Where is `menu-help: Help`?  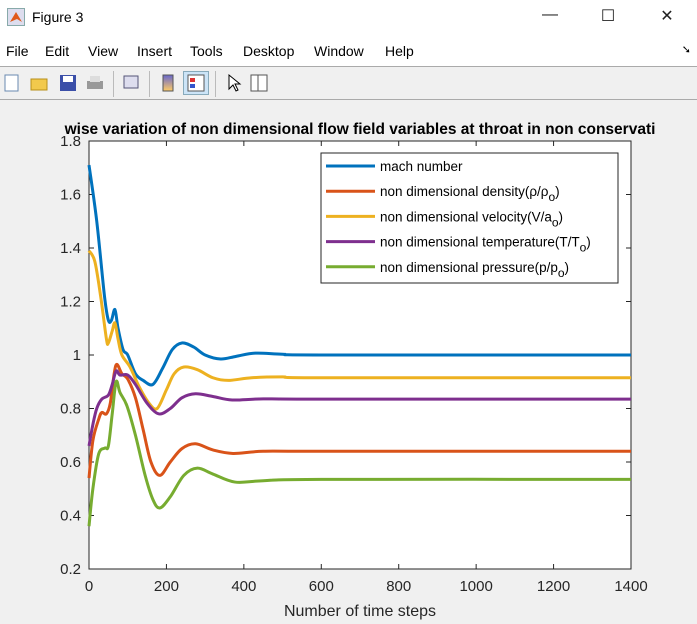
menu-help: Help is located at coordinates (399, 51).